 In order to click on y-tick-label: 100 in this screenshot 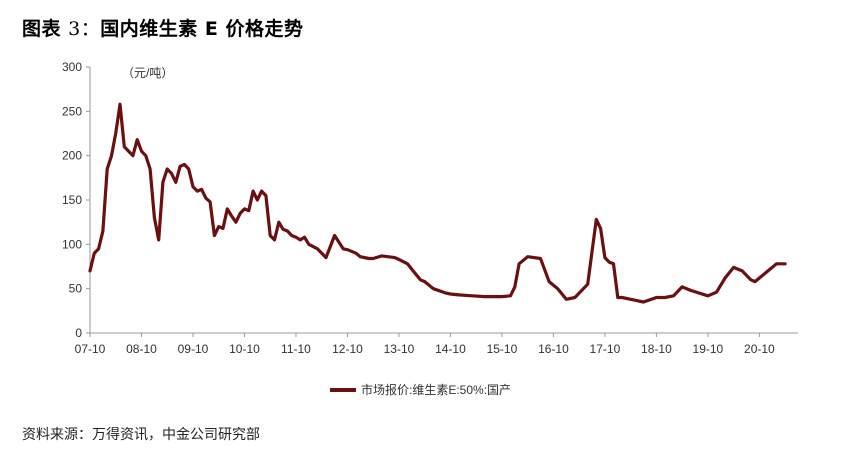, I will do `click(72, 244)`.